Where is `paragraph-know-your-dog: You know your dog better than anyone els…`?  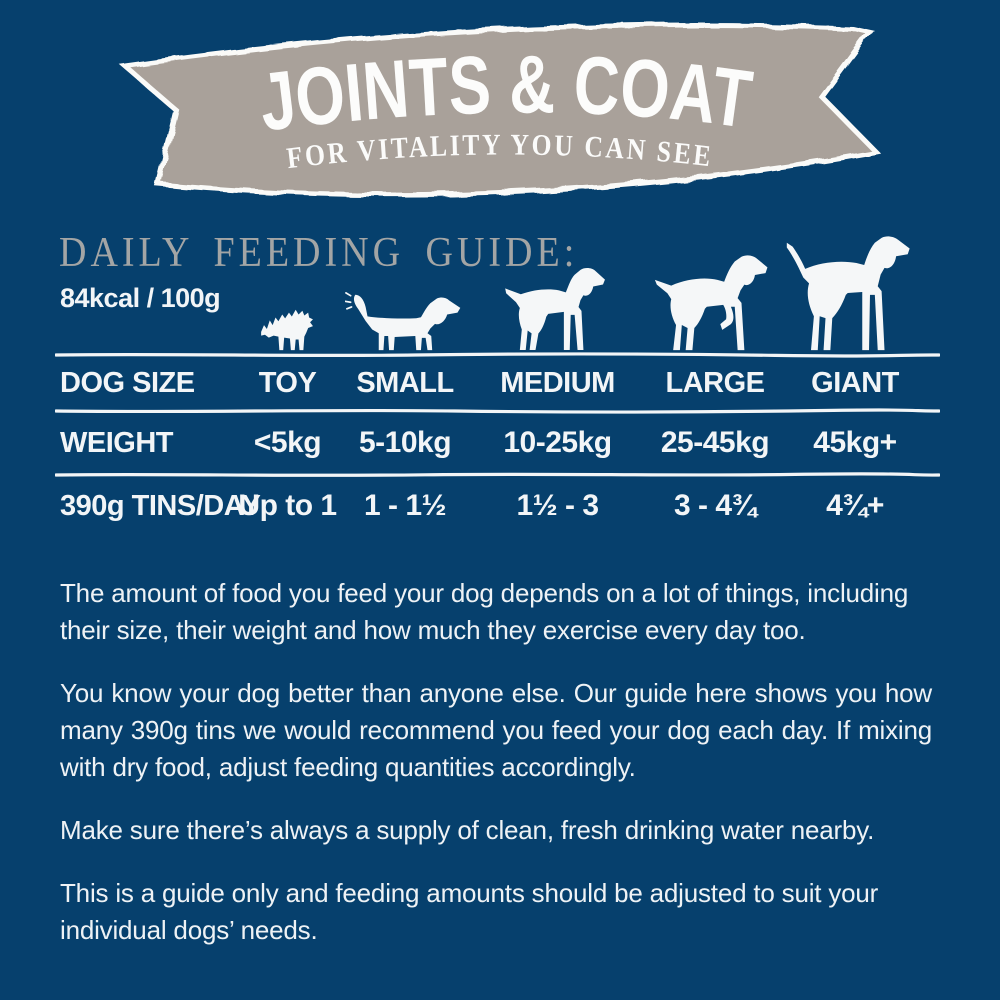 paragraph-know-your-dog: You know your dog better than anyone els… is located at coordinates (496, 730).